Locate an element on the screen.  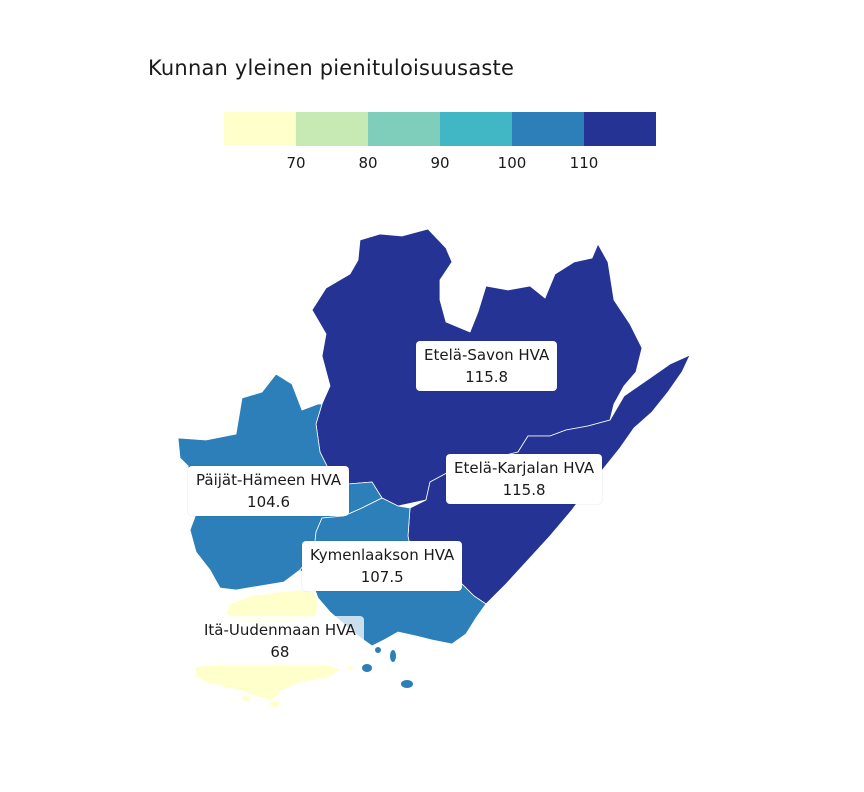
legend-tick-80: 80 is located at coordinates (368, 163).